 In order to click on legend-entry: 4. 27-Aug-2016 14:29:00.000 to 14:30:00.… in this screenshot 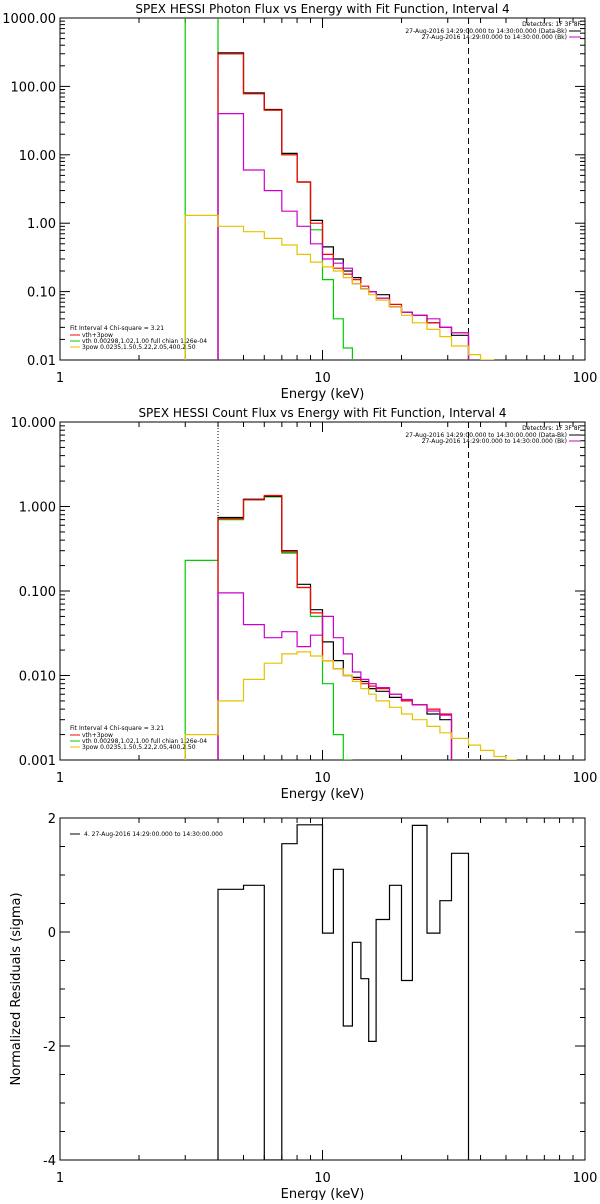, I will do `click(153, 834)`.